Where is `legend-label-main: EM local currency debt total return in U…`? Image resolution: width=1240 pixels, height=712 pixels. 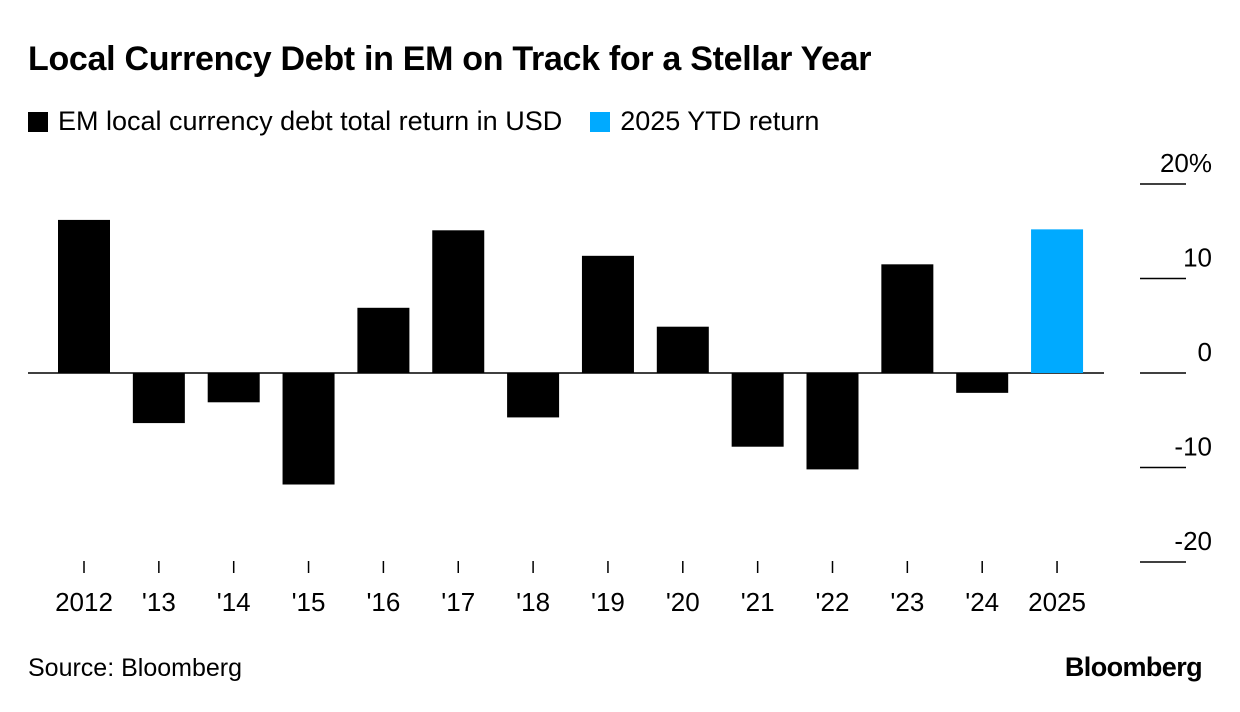
legend-label-main: EM local currency debt total return in U… is located at coordinates (310, 121).